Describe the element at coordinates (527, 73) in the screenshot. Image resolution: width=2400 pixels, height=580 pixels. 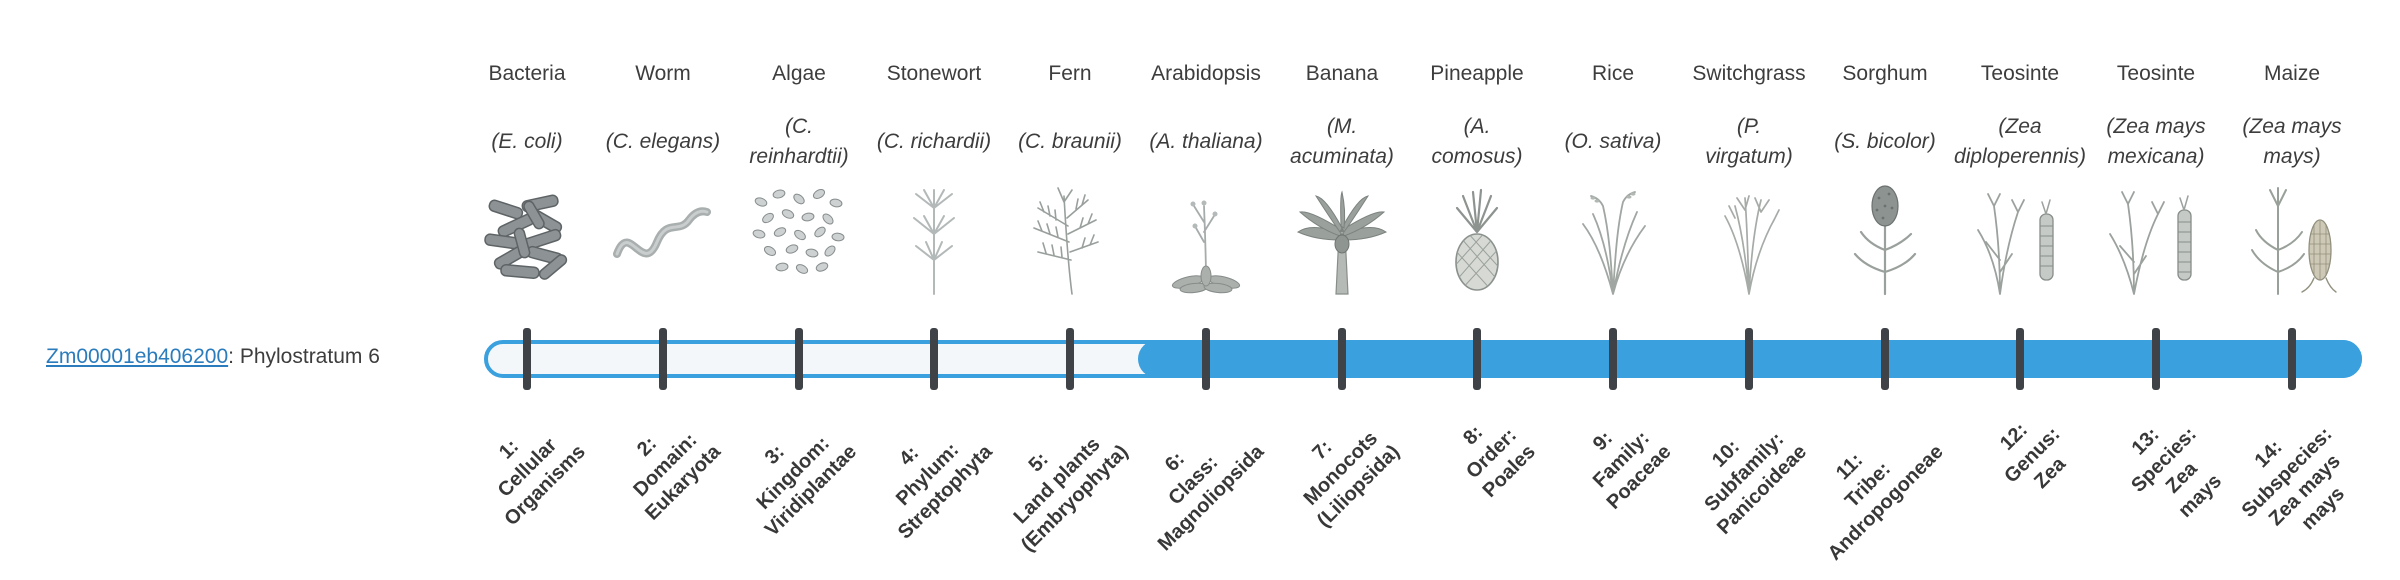
I see `organism-name: Bacteria` at that location.